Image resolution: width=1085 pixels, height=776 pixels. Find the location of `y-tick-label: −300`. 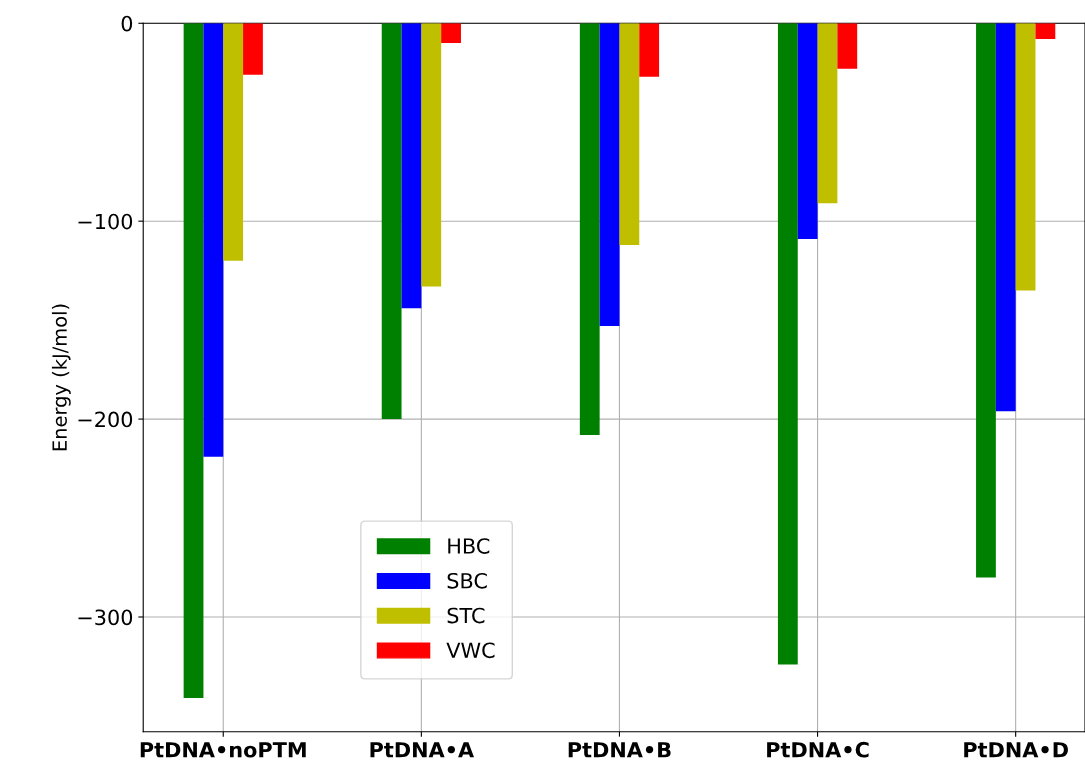

y-tick-label: −300 is located at coordinates (105, 617).